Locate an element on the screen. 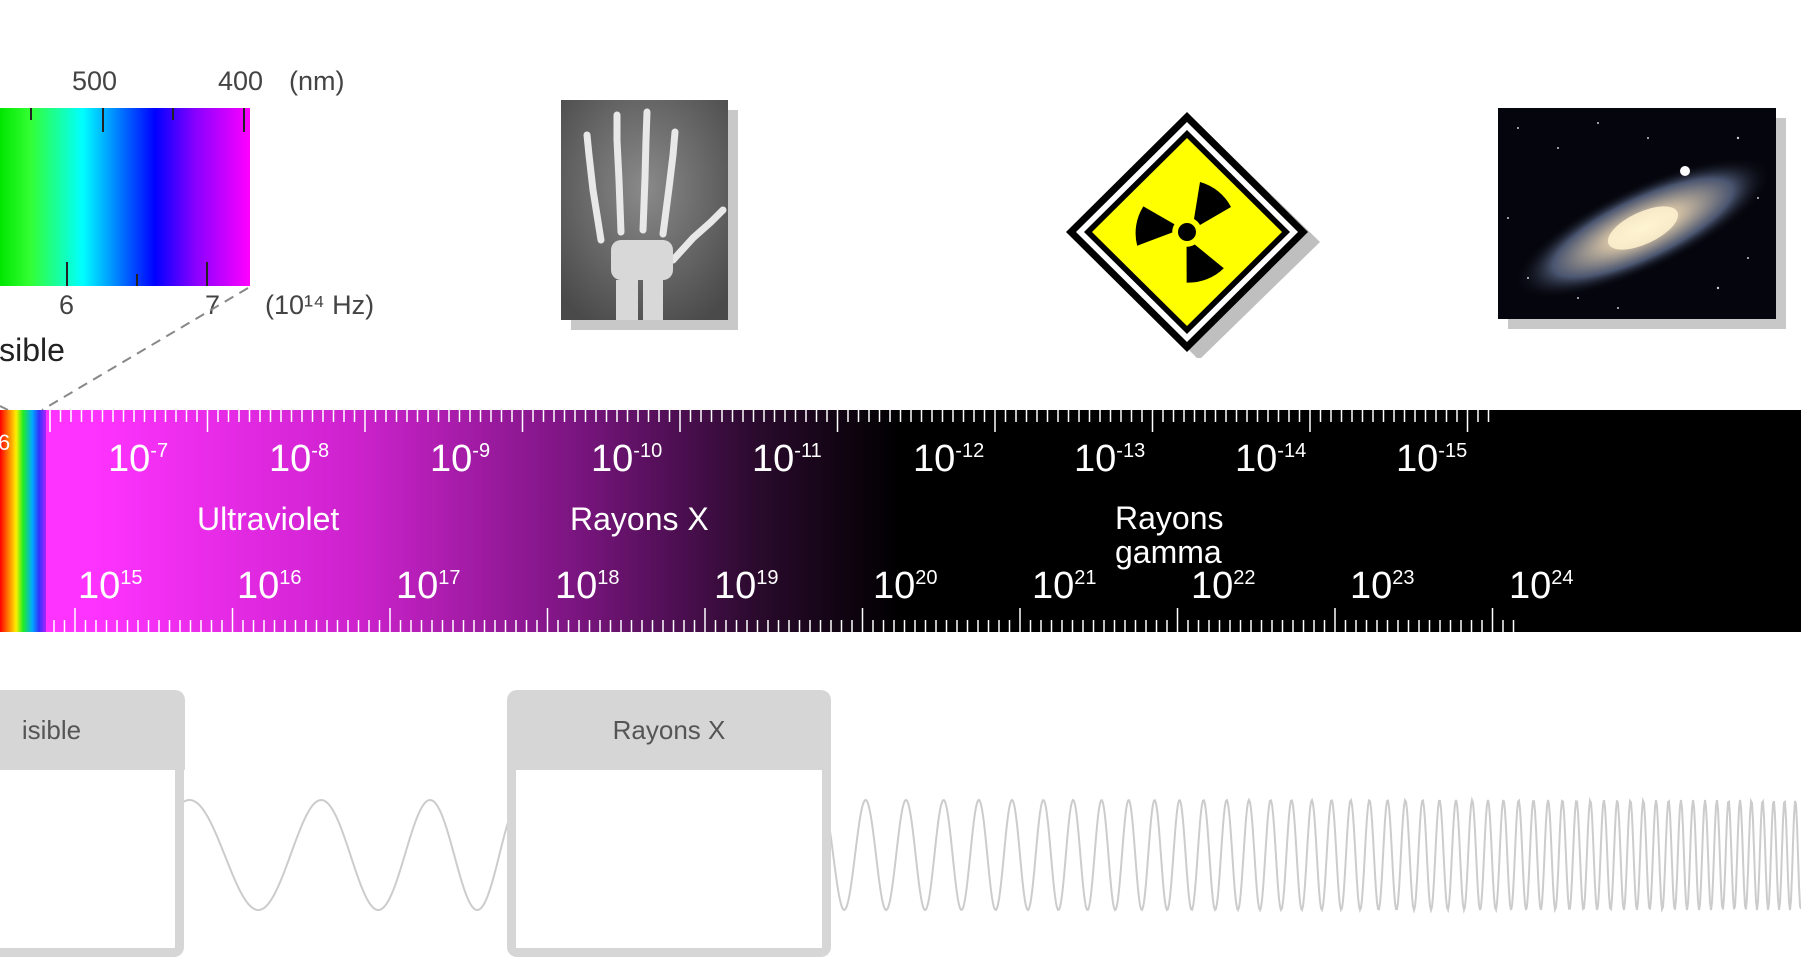 This screenshot has height=978, width=1801. wavelength-label: 10-15 is located at coordinates (1432, 459).